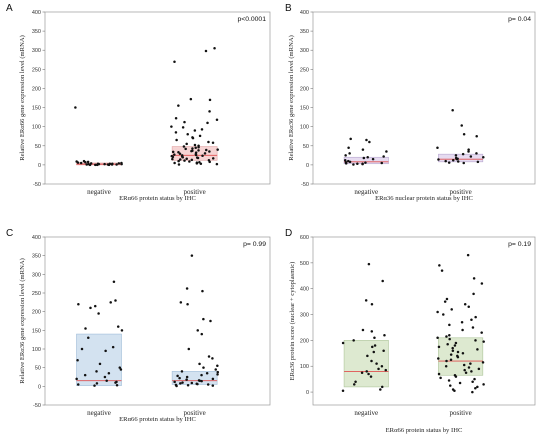 This screenshot has height=441, width=550. I want to click on x-tick-label: positive, so click(195, 413).